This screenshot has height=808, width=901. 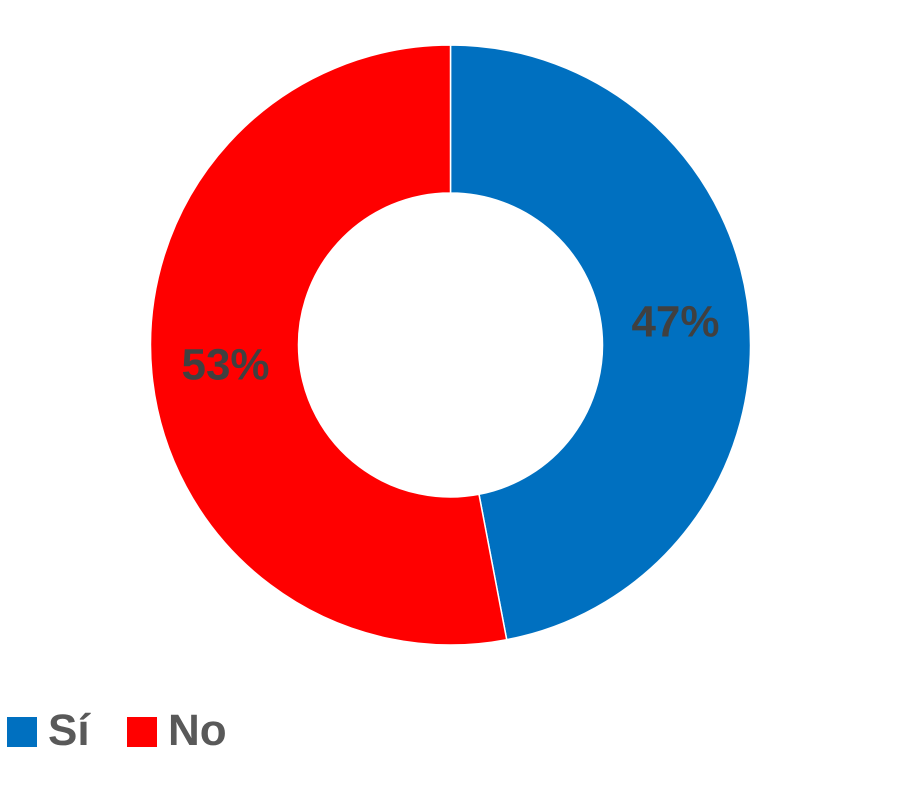 What do you see at coordinates (70, 730) in the screenshot?
I see `legend-label: Sí` at bounding box center [70, 730].